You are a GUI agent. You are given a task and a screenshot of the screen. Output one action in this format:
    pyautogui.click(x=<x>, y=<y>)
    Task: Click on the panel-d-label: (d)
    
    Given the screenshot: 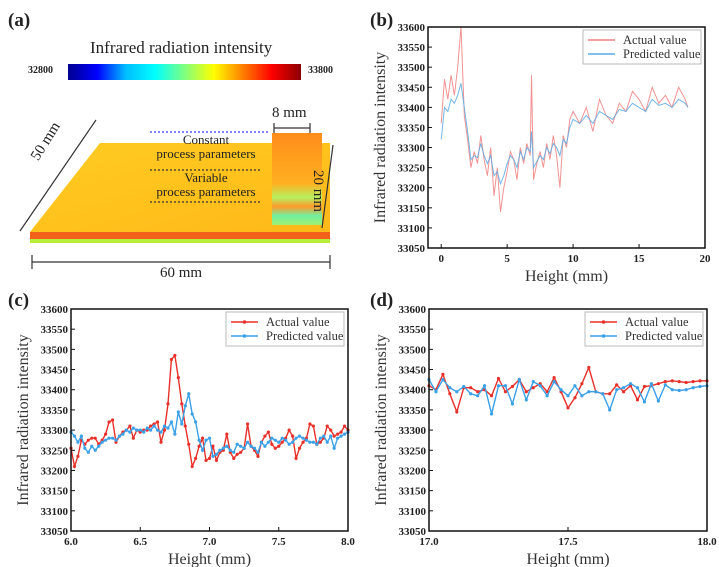 What is the action you would take?
    pyautogui.click(x=382, y=300)
    